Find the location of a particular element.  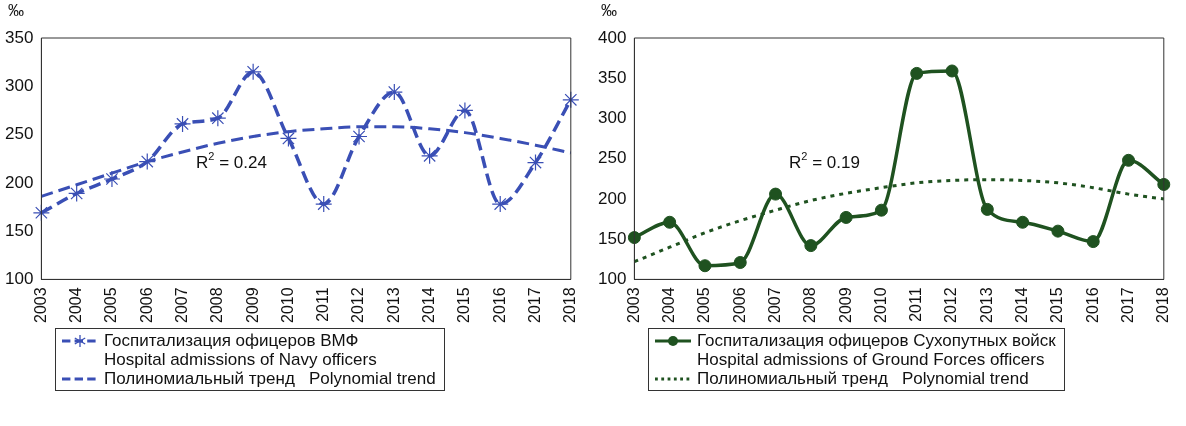

y-tick-label: 400 is located at coordinates (612, 37).